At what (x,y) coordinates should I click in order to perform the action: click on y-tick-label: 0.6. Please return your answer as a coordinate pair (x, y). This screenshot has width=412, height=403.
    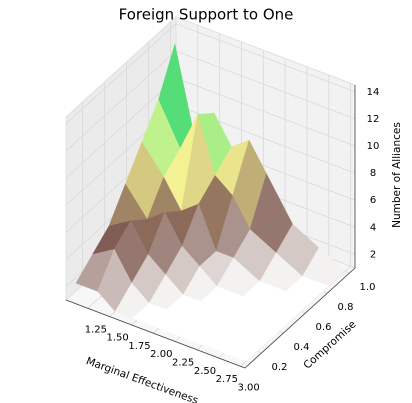
    Looking at the image, I should click on (324, 327).